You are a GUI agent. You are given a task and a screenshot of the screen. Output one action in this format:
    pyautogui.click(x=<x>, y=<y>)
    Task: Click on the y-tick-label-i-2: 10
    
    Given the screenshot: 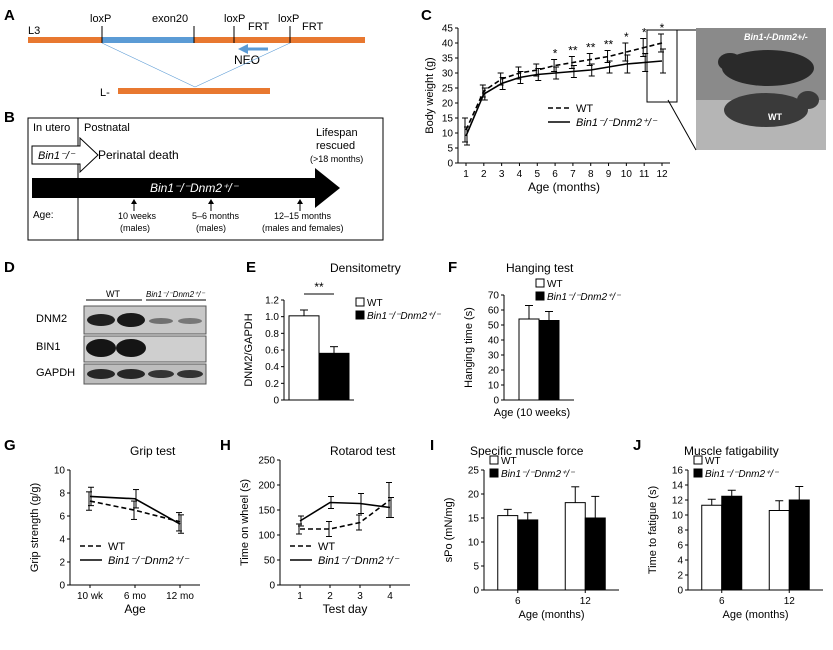 What is the action you would take?
    pyautogui.click(x=474, y=543)
    